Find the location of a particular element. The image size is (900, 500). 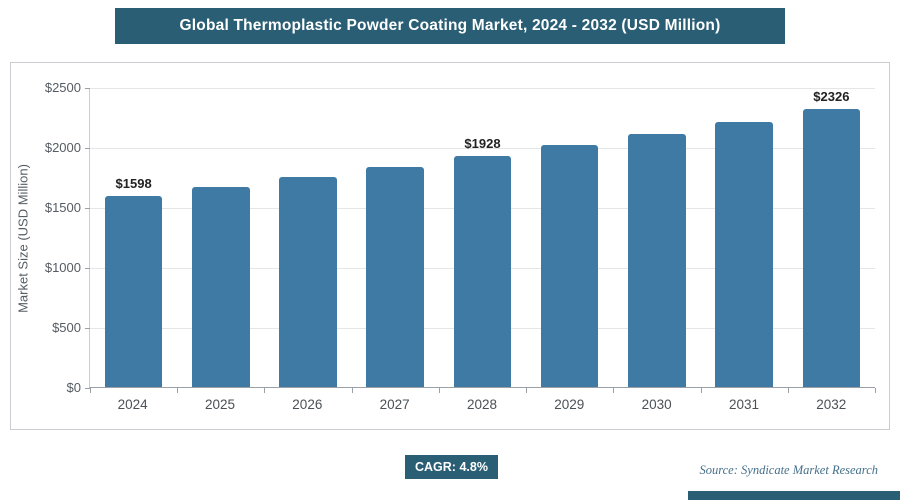

gridline-2000 is located at coordinates (482, 148).